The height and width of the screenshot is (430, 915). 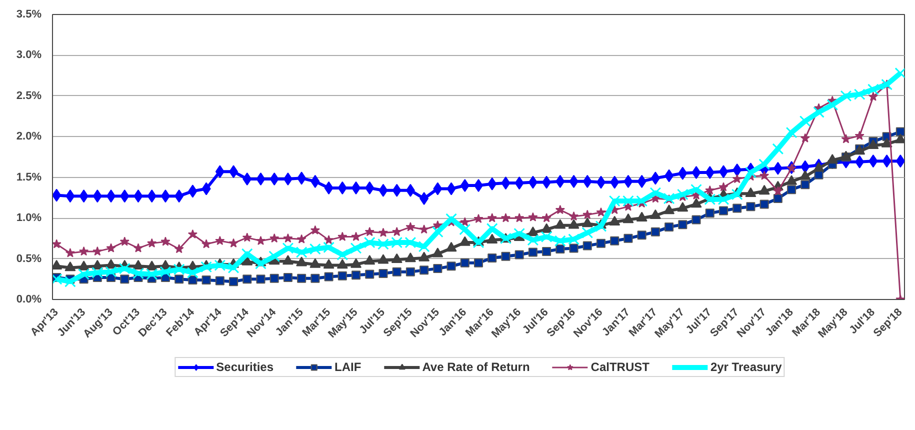 What do you see at coordinates (29, 14) in the screenshot?
I see `y-tick-label: 3.5%` at bounding box center [29, 14].